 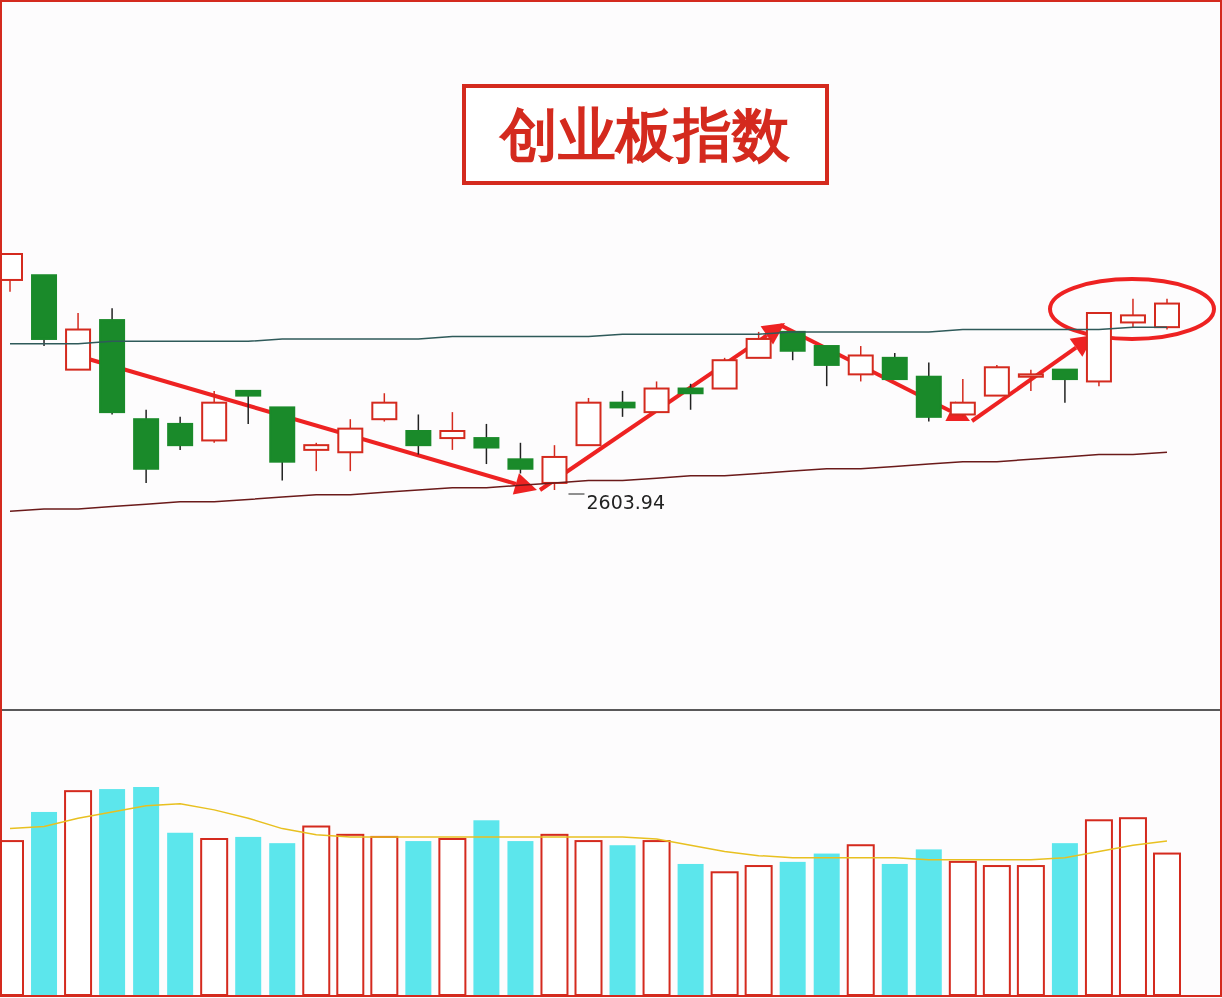 What do you see at coordinates (644, 135) in the screenshot?
I see `chart-title: 创业板指数` at bounding box center [644, 135].